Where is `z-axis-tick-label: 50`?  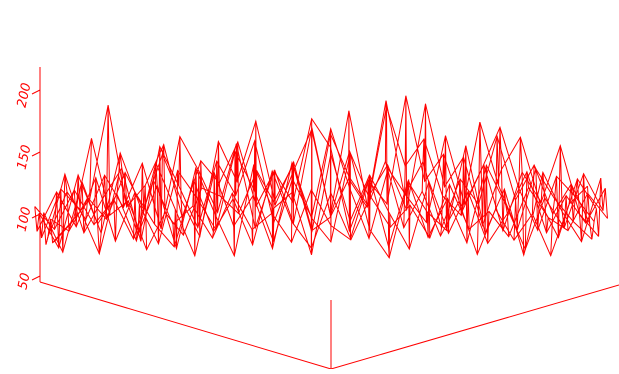 z-axis-tick-label: 50 is located at coordinates (25, 281).